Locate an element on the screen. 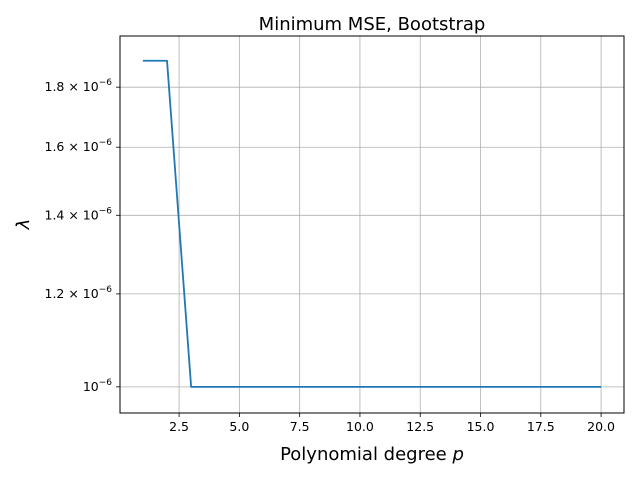  x-tick-label: 5.0 is located at coordinates (239, 426).